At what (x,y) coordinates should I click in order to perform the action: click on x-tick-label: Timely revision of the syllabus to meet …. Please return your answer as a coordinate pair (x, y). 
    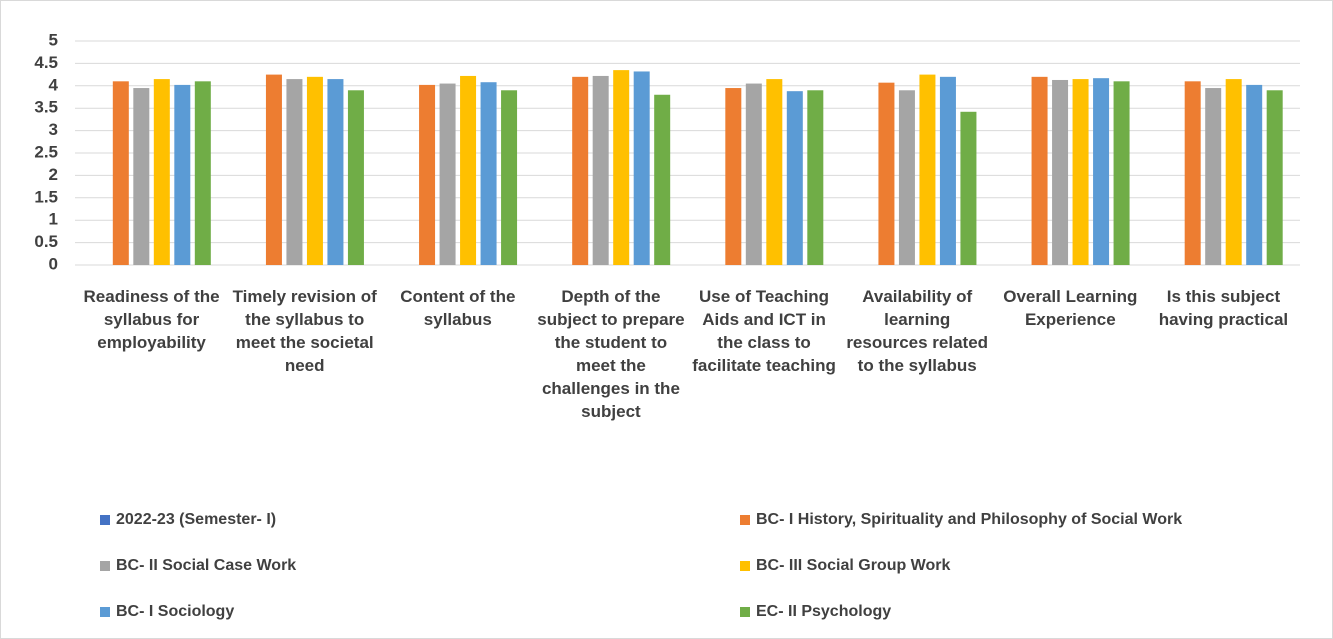
    Looking at the image, I should click on (304, 331).